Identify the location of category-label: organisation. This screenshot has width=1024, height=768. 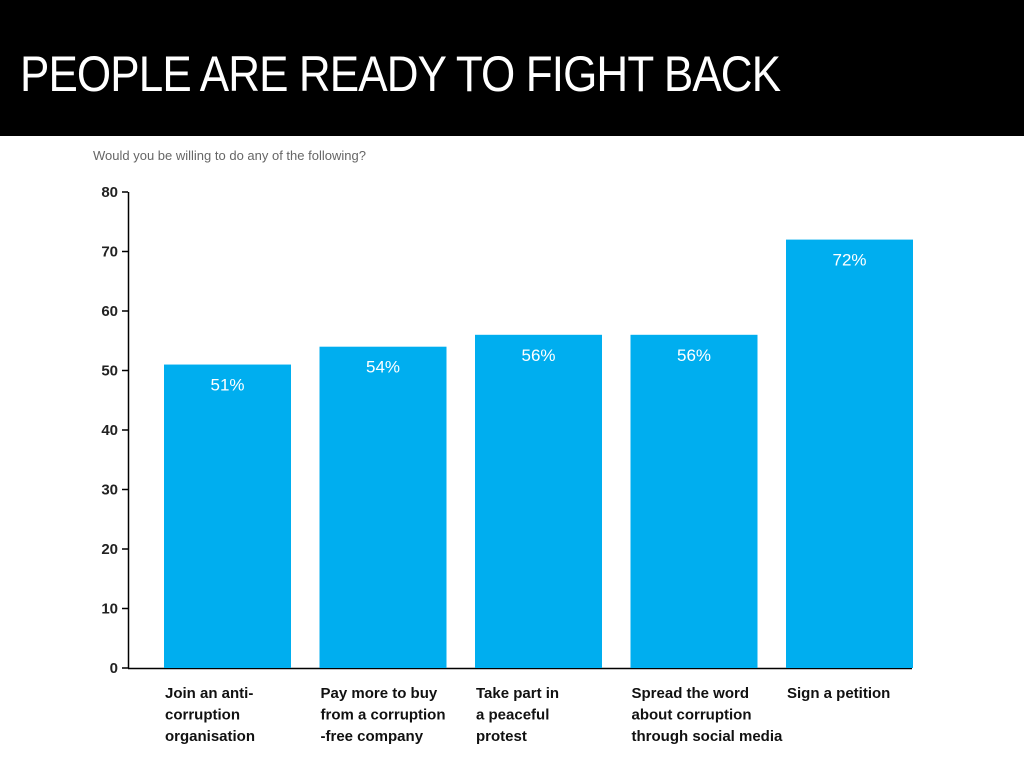
(210, 736).